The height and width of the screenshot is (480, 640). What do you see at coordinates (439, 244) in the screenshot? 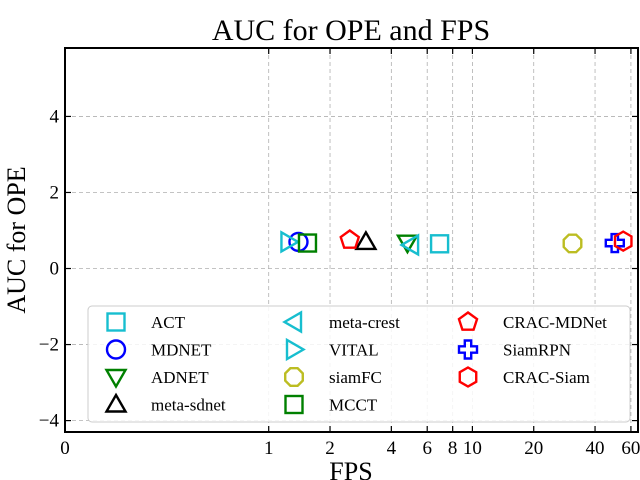
I see `point-act` at bounding box center [439, 244].